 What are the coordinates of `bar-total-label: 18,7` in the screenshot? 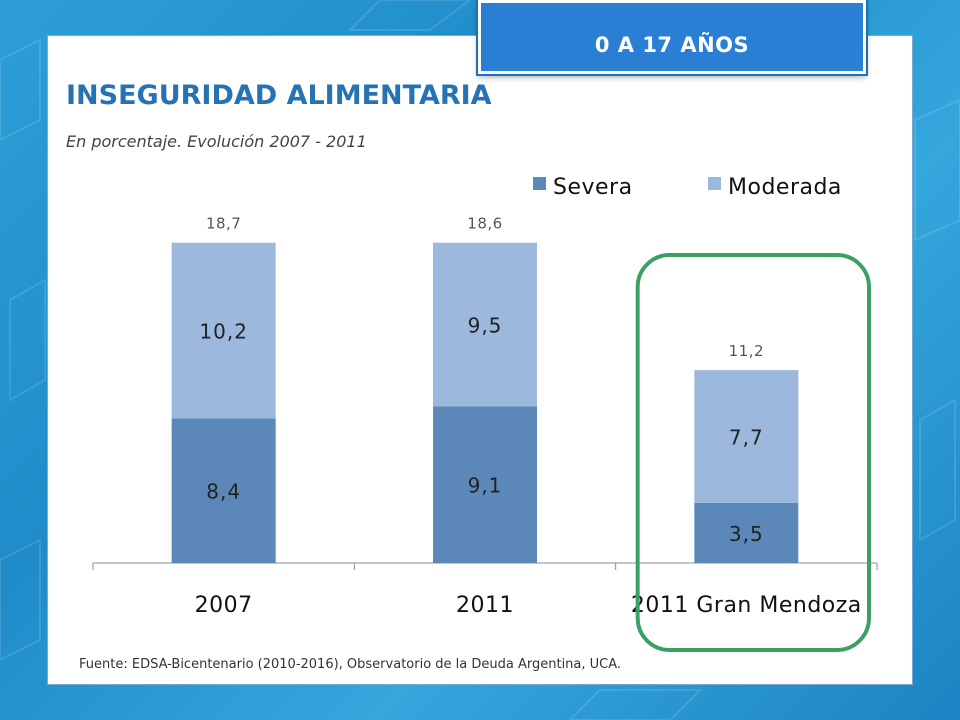 It's located at (223, 224).